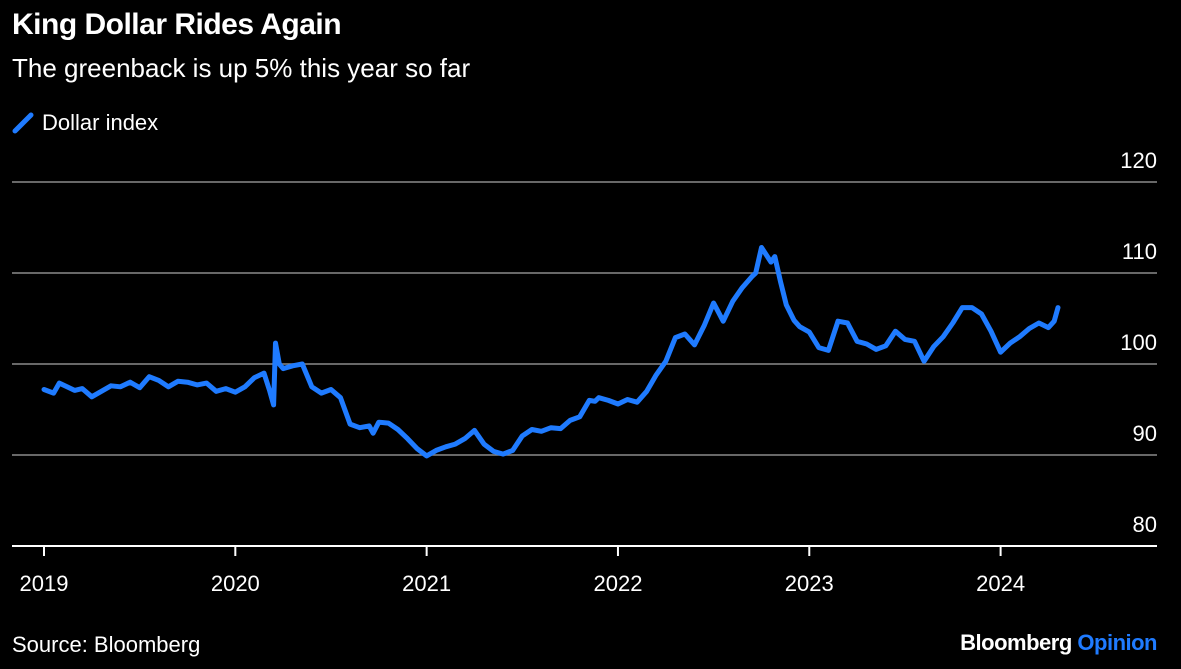 Image resolution: width=1181 pixels, height=669 pixels. What do you see at coordinates (241, 68) in the screenshot?
I see `chart-subtitle: The greenback is up 5% this year so far` at bounding box center [241, 68].